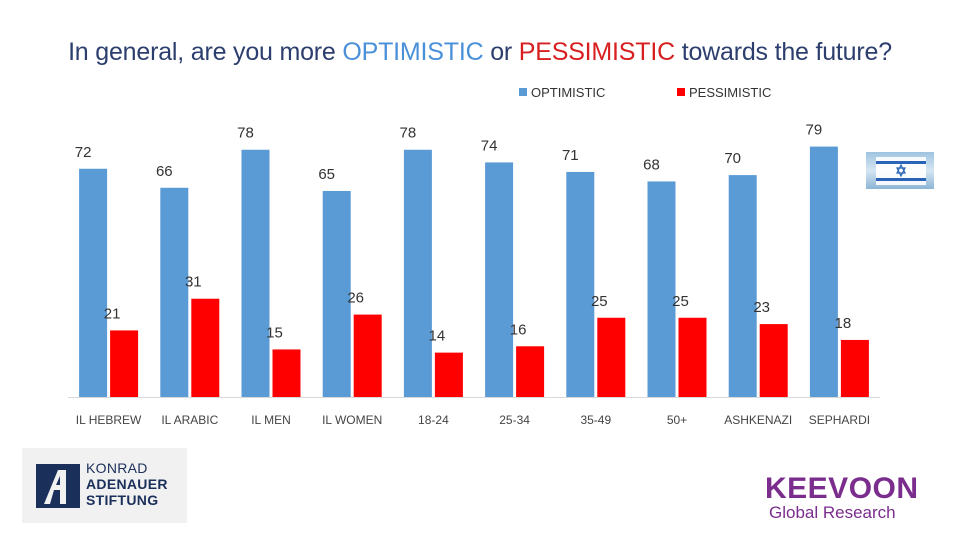 This screenshot has width=960, height=540. What do you see at coordinates (761, 307) in the screenshot?
I see `pessimistic-value-label-8: 23` at bounding box center [761, 307].